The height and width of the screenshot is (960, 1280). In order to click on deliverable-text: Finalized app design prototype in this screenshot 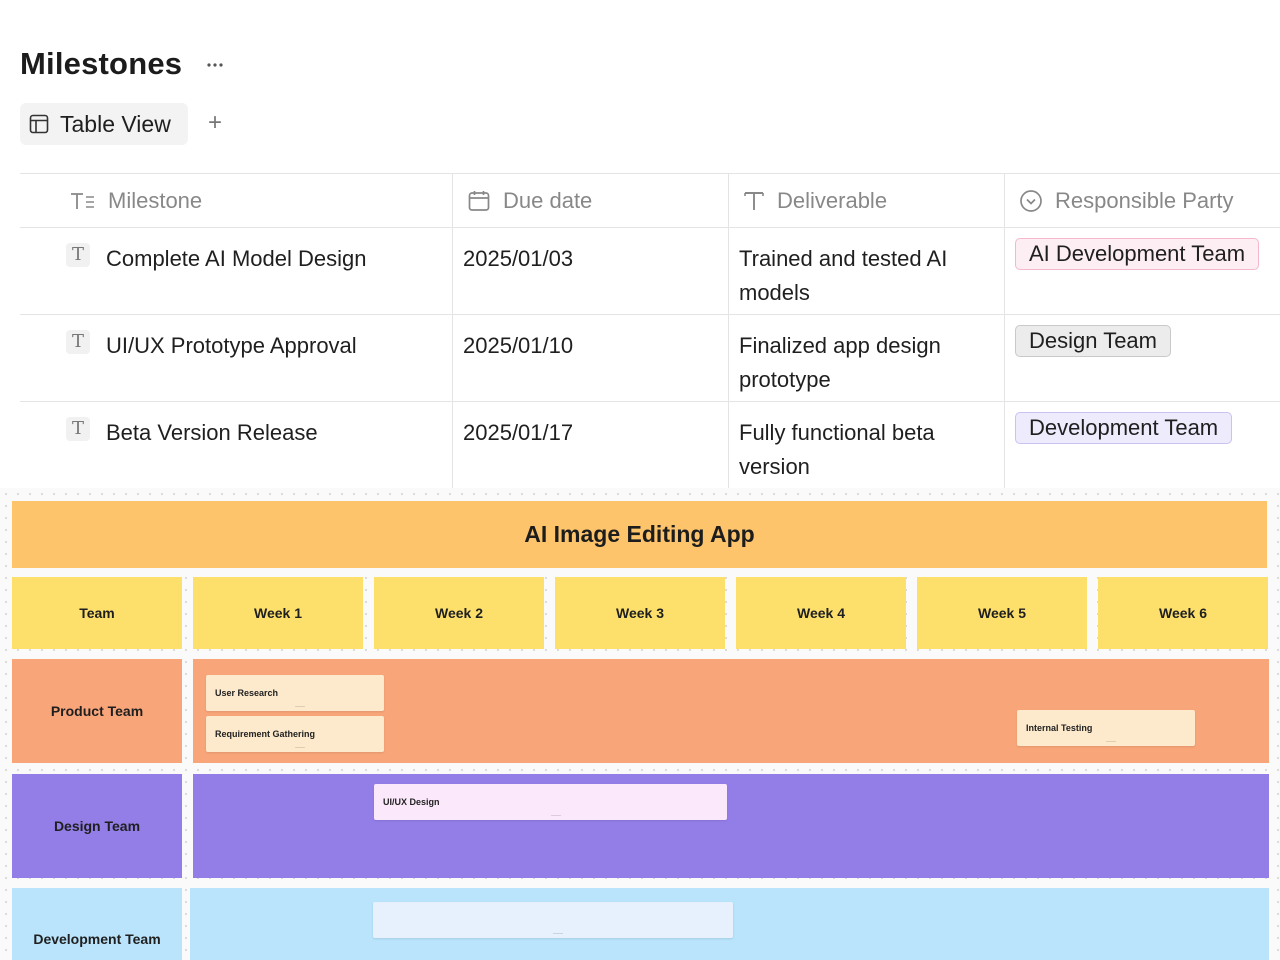, I will do `click(840, 362)`.